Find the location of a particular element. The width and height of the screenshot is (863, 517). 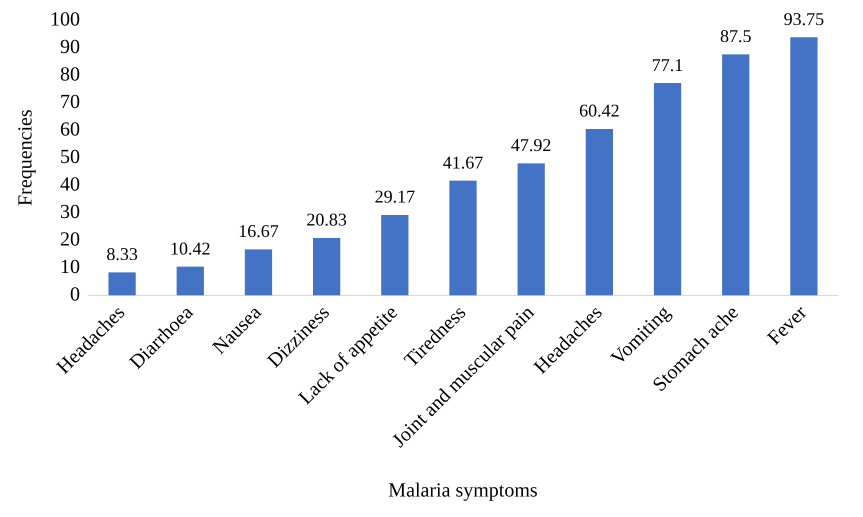

data-label: 60.42 is located at coordinates (599, 110).